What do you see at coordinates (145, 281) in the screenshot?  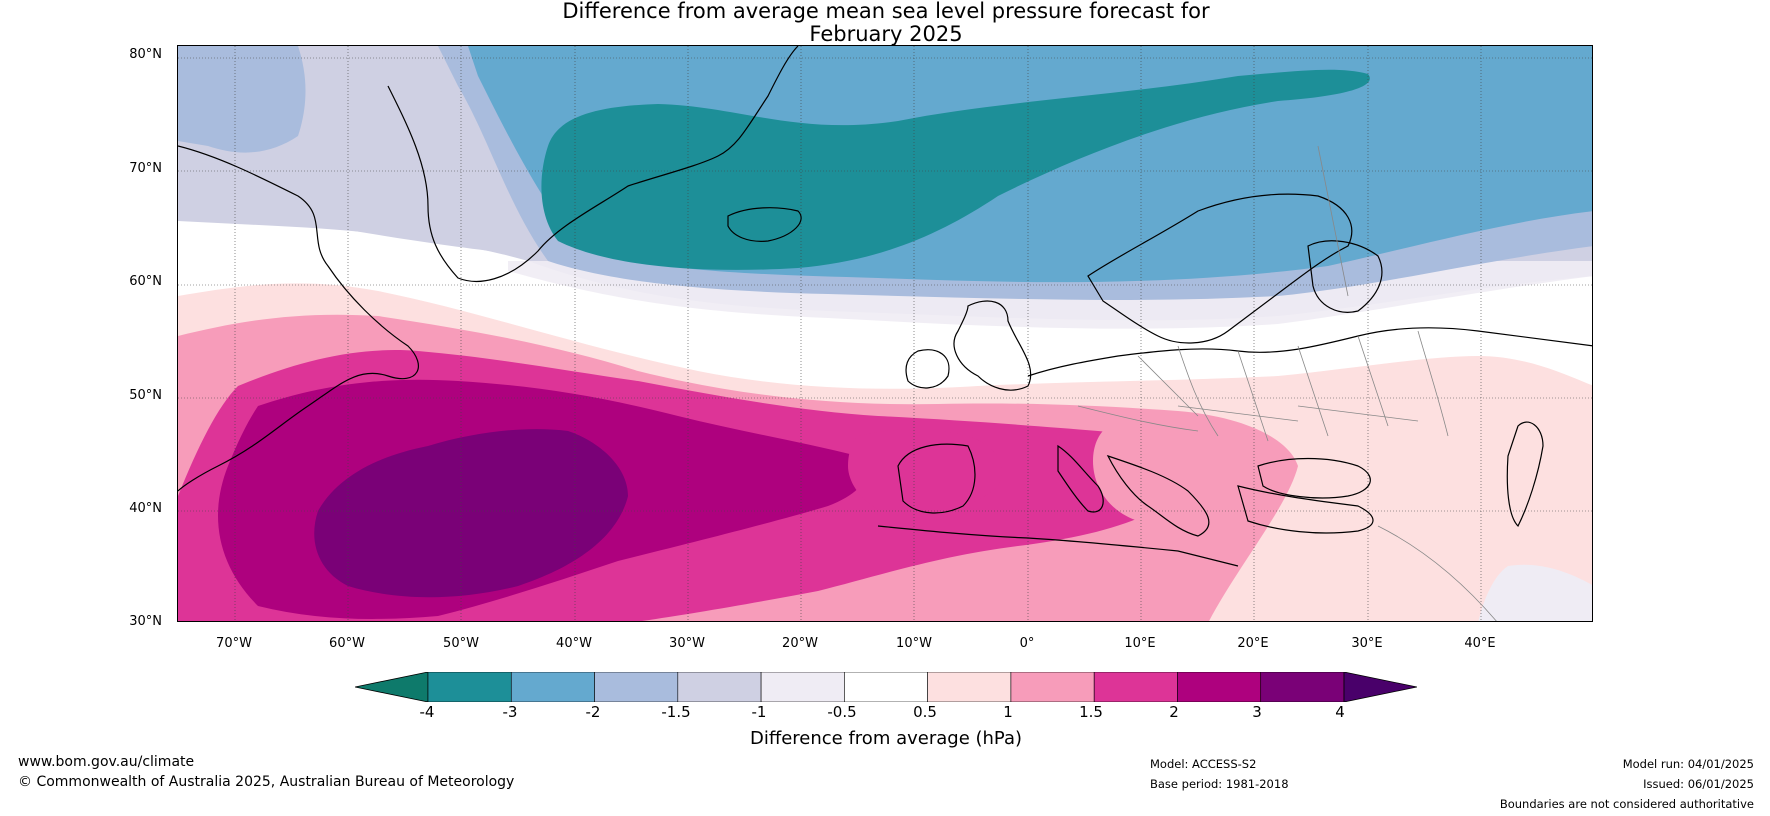 I see `lat-label-60n: 60°N` at bounding box center [145, 281].